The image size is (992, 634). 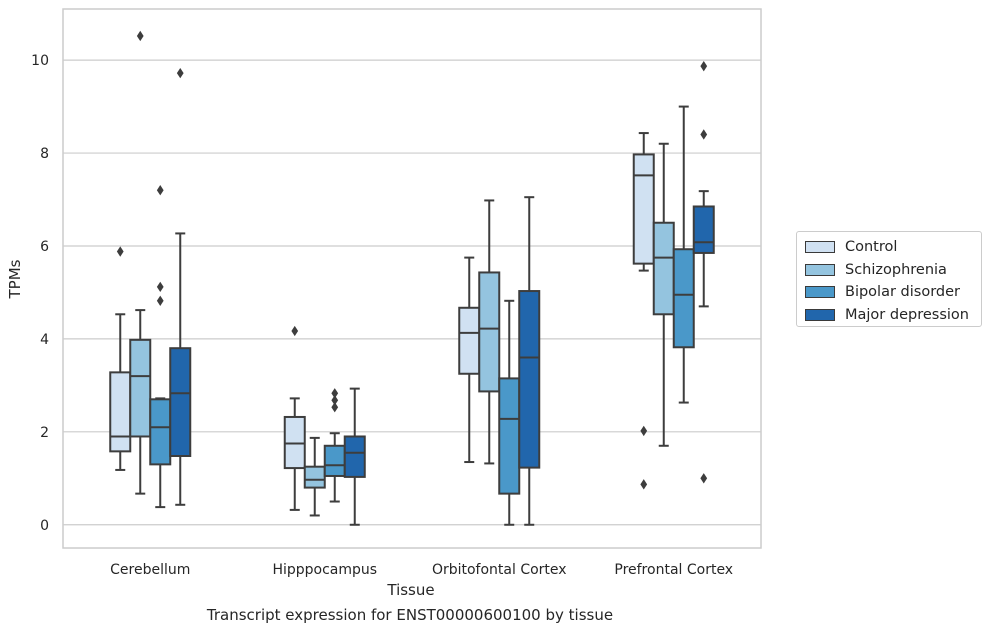 I want to click on legend-label: Major depression, so click(x=907, y=314).